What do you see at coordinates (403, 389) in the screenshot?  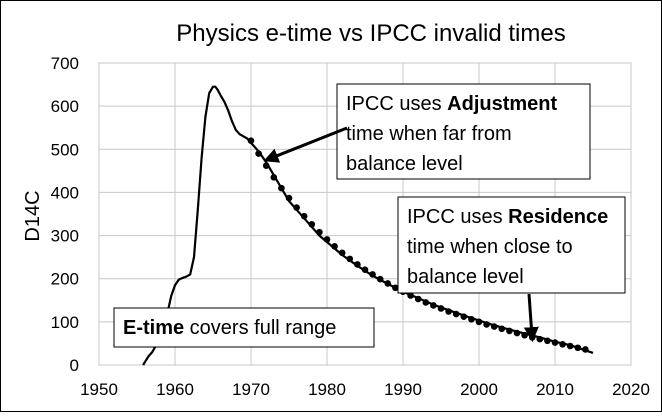 I see `x-tick-label: 1990` at bounding box center [403, 389].